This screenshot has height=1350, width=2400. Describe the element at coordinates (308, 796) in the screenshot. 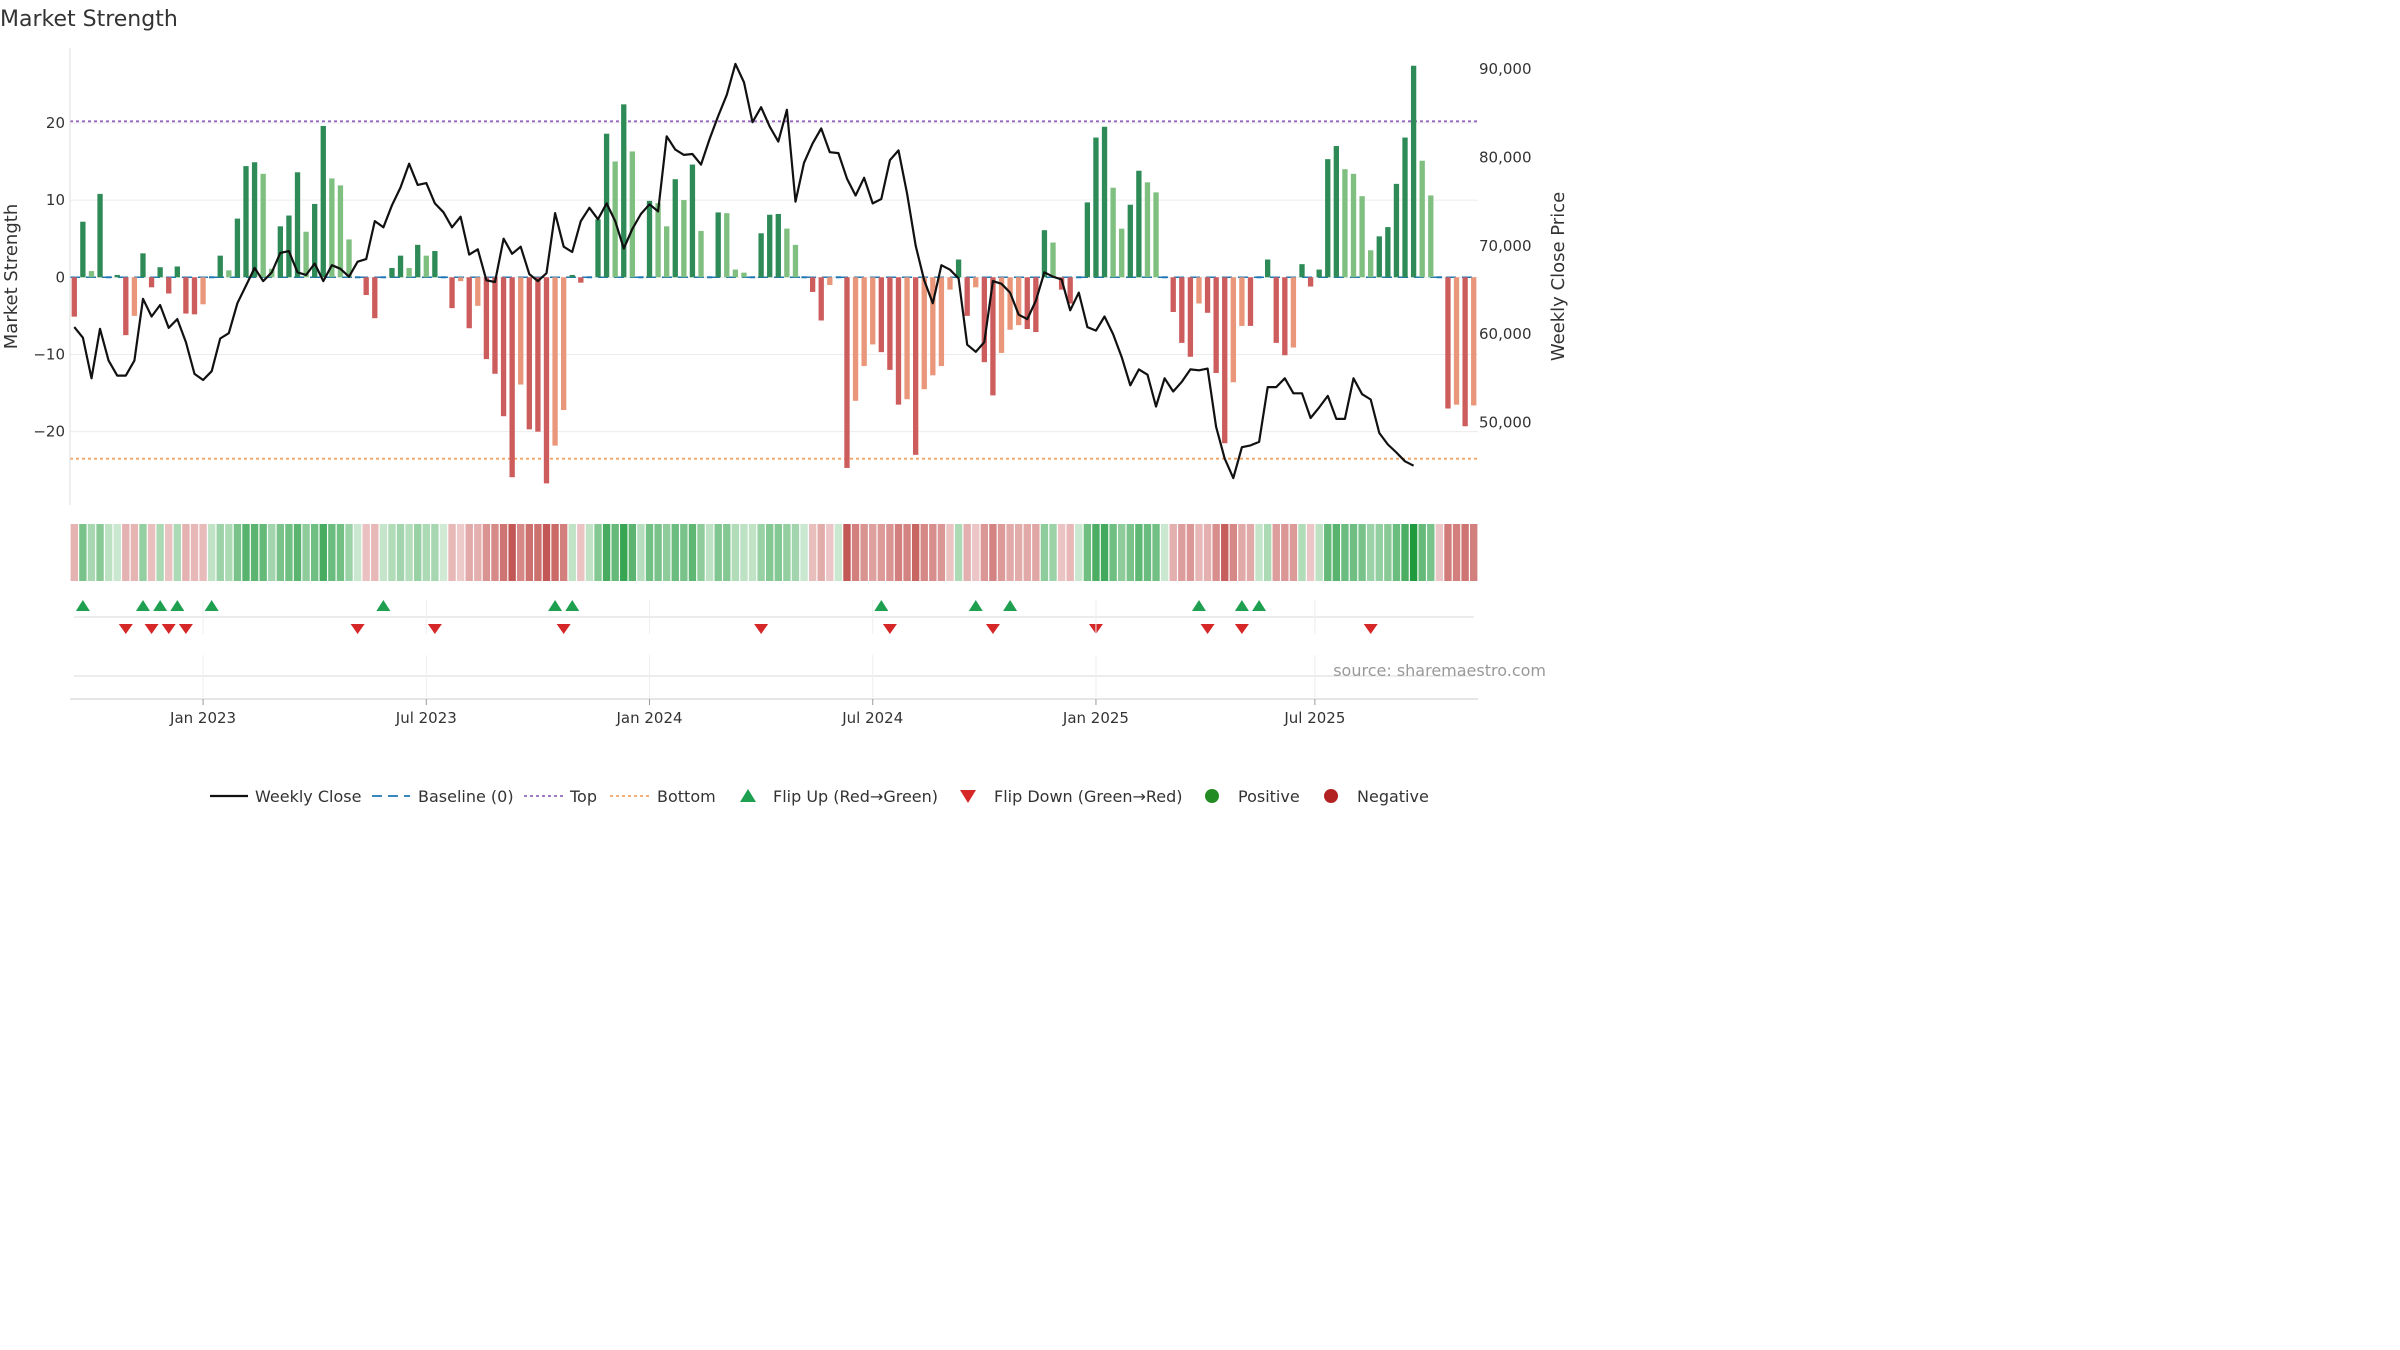

I see `legend-weekly-close-label: Weekly Close` at that location.